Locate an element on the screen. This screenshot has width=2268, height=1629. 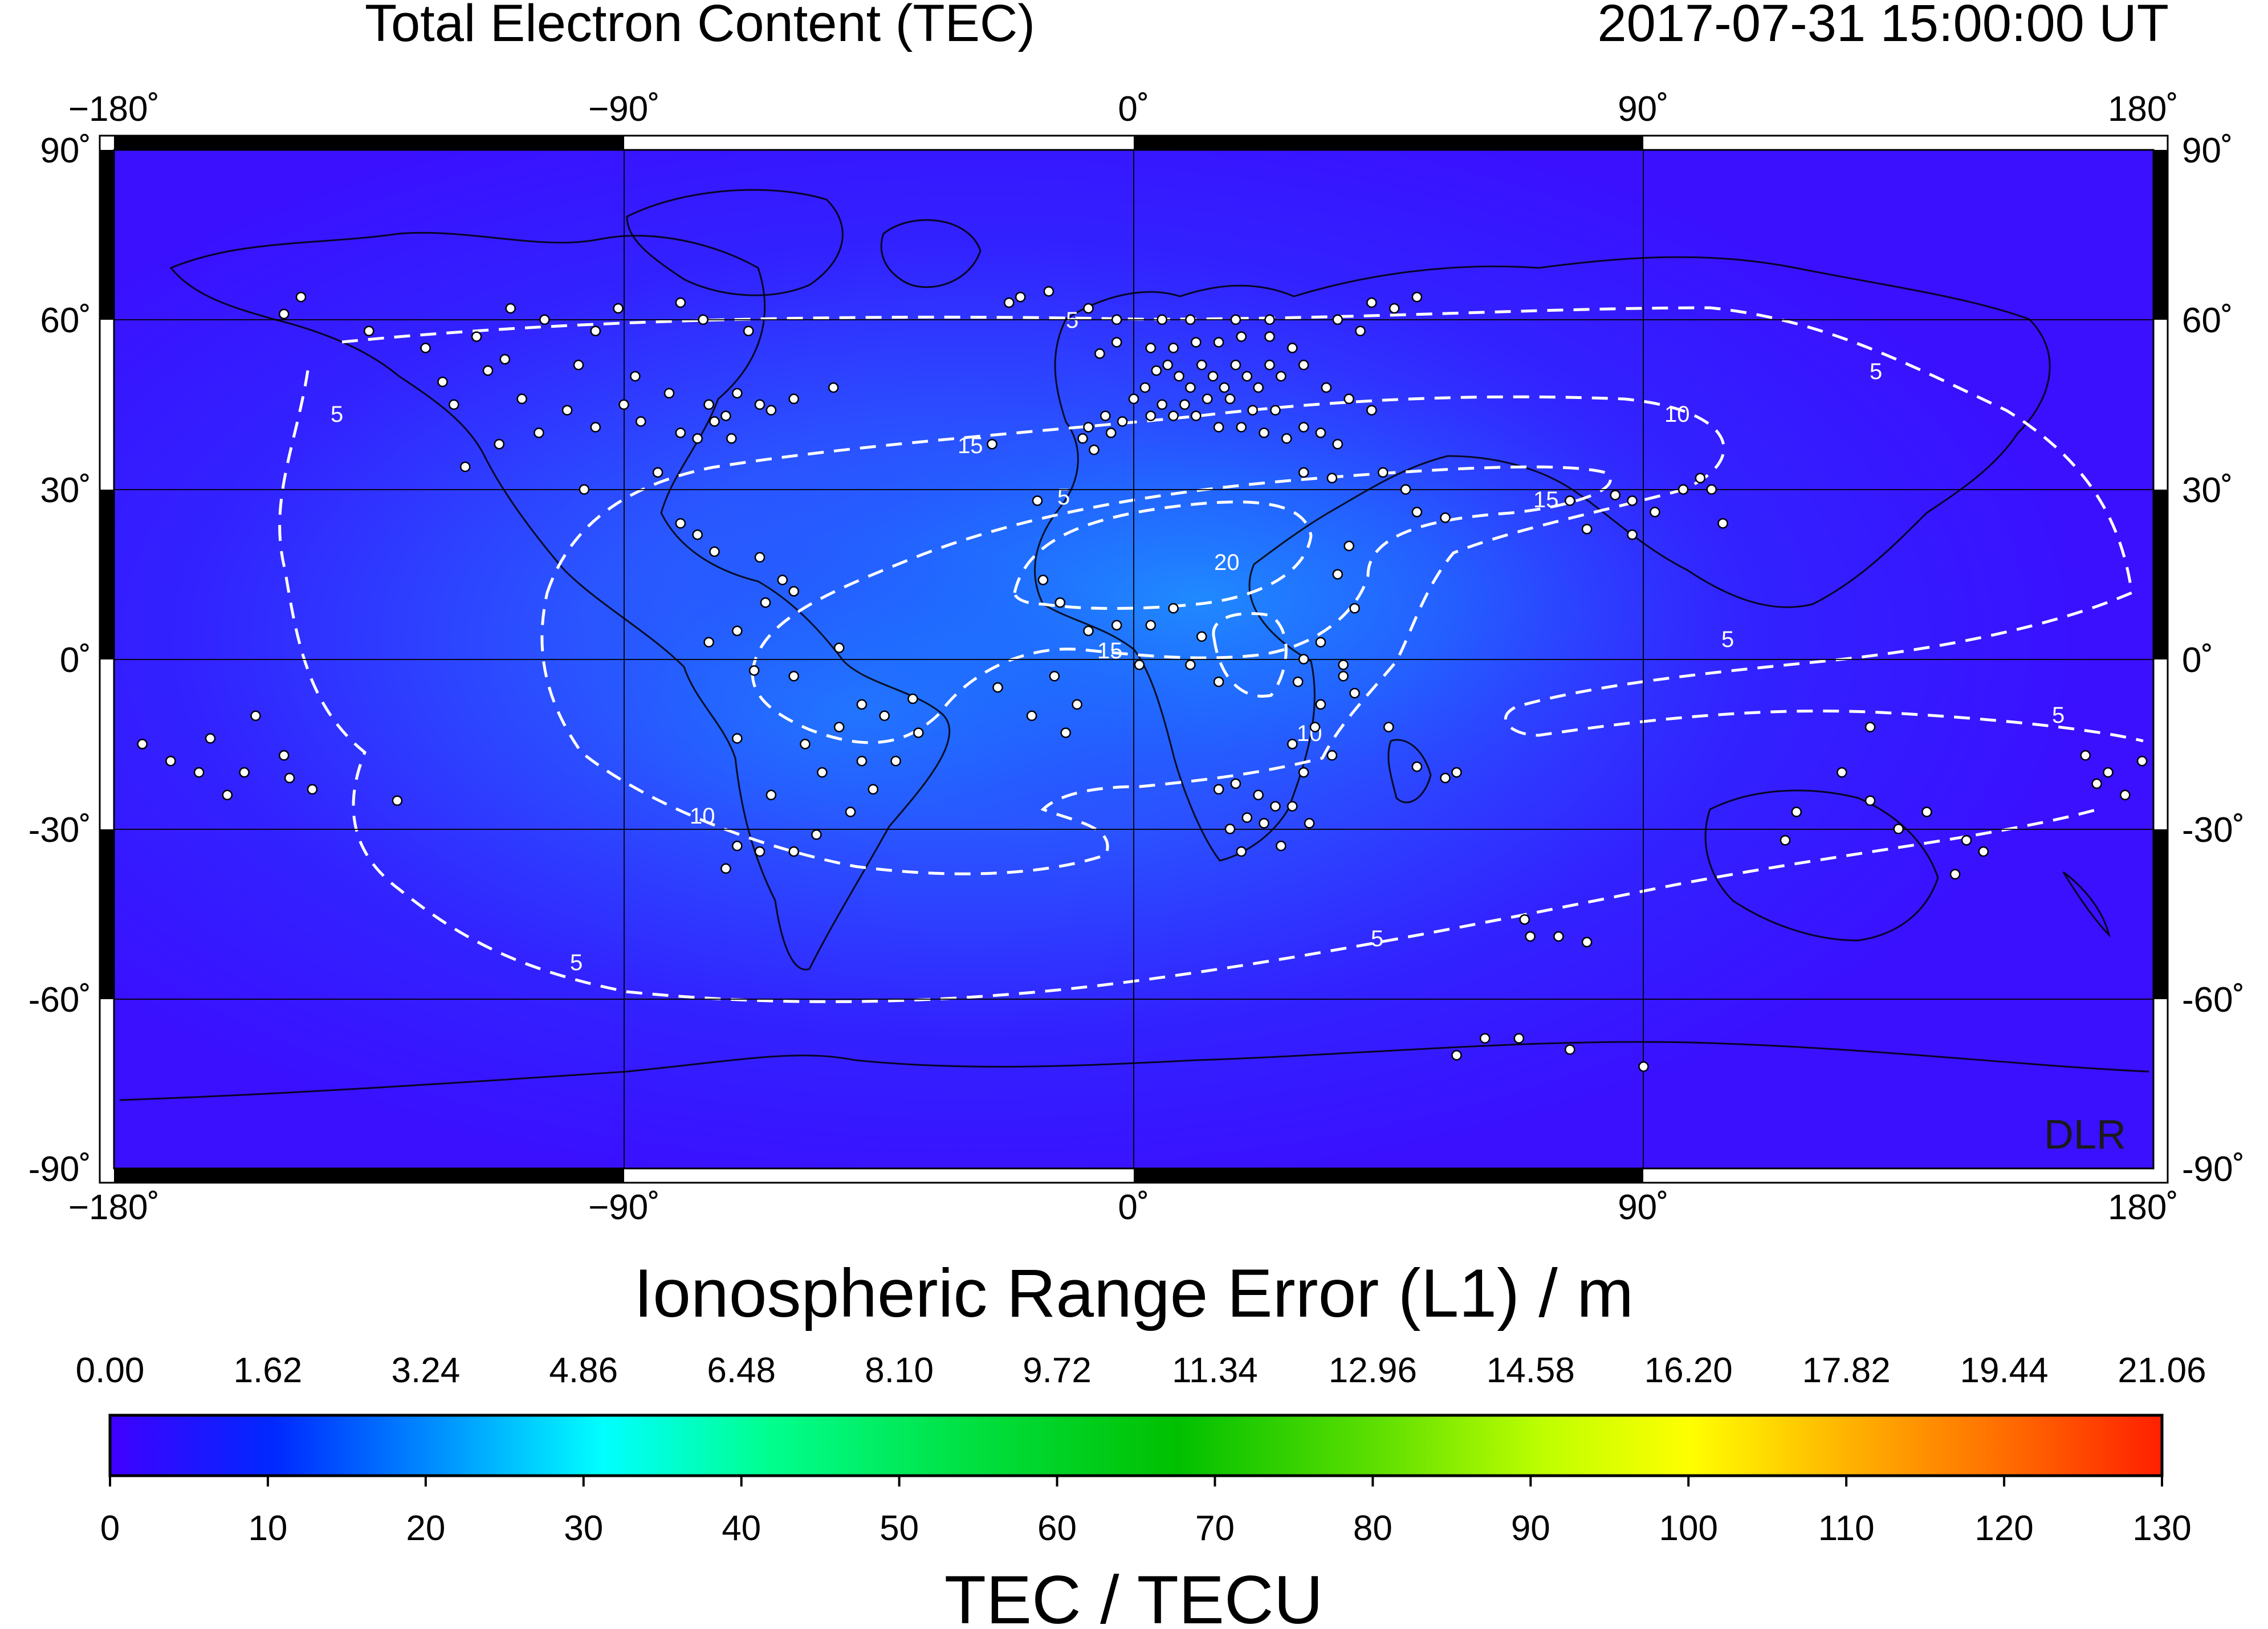
colorbar-bottom-tick-label: 80 is located at coordinates (1372, 1528).